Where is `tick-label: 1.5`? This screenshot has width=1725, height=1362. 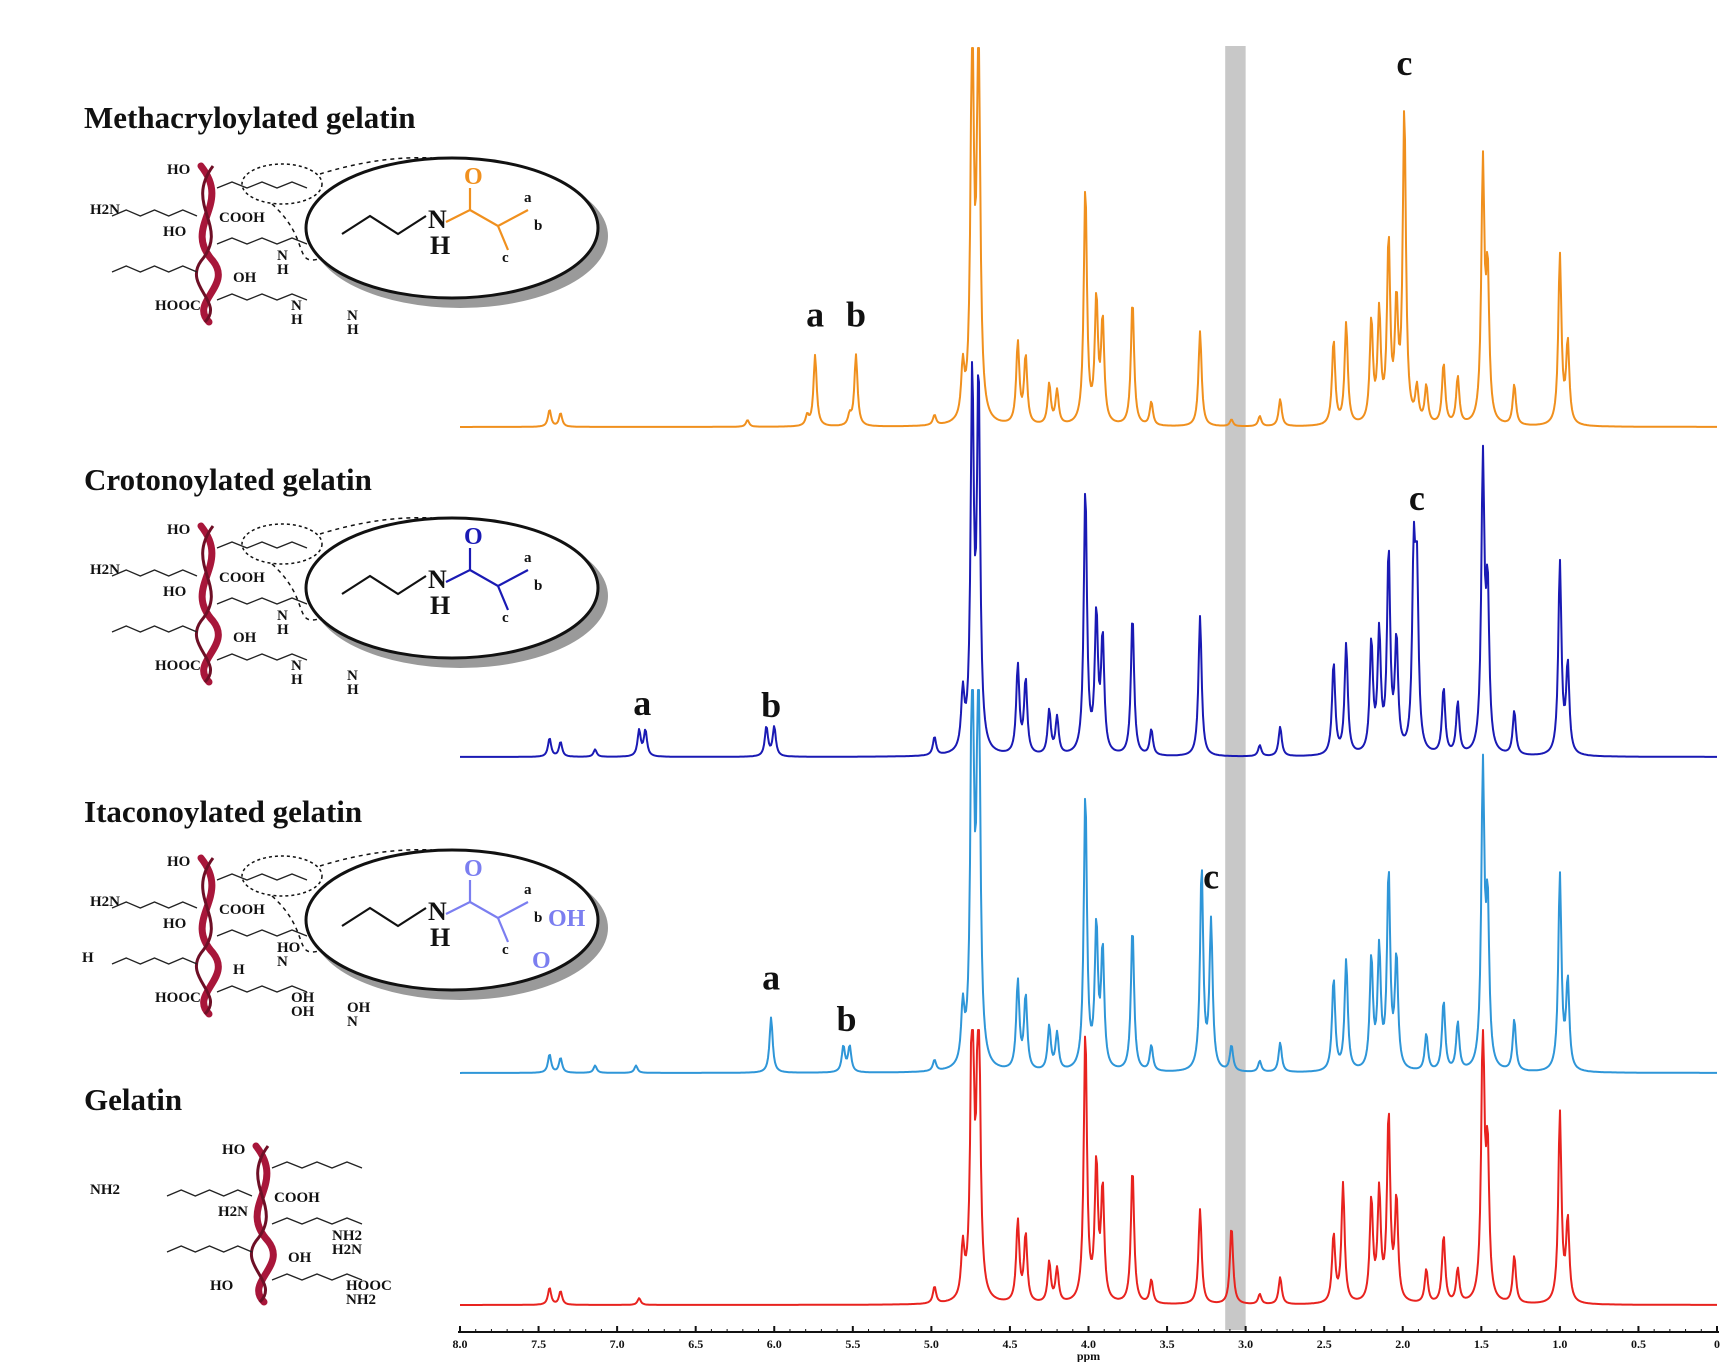 tick-label: 1.5 is located at coordinates (1481, 1344).